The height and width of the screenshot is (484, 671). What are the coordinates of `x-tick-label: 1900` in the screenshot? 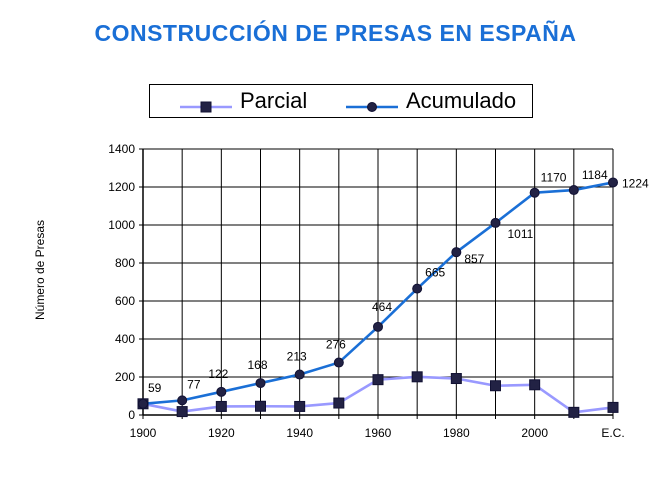 It's located at (143, 433).